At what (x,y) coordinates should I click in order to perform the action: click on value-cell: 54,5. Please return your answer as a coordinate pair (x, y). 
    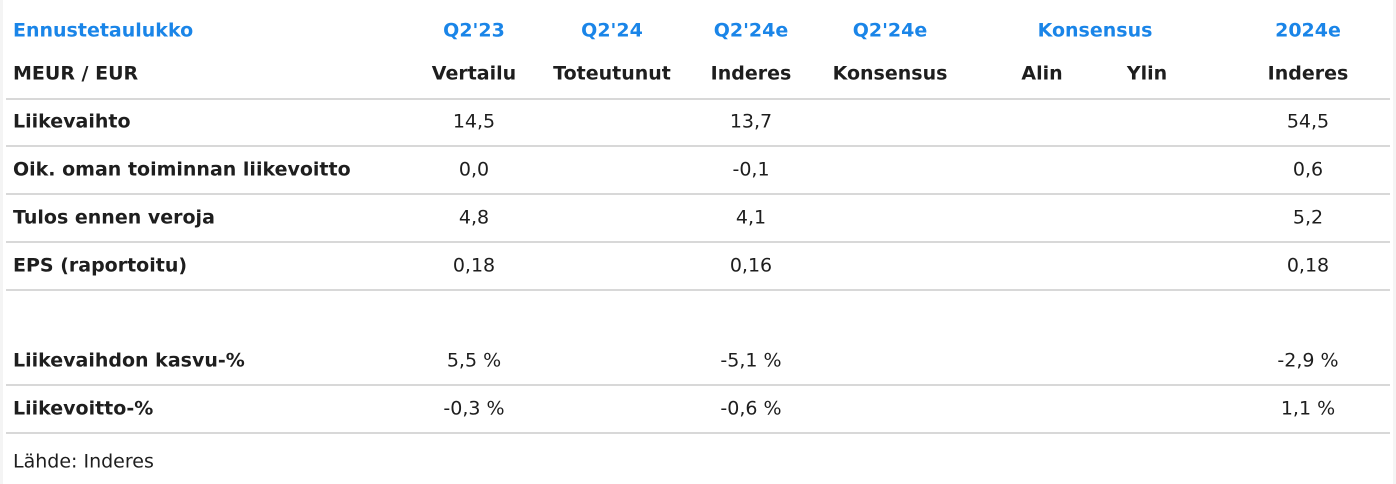
    Looking at the image, I should click on (1308, 121).